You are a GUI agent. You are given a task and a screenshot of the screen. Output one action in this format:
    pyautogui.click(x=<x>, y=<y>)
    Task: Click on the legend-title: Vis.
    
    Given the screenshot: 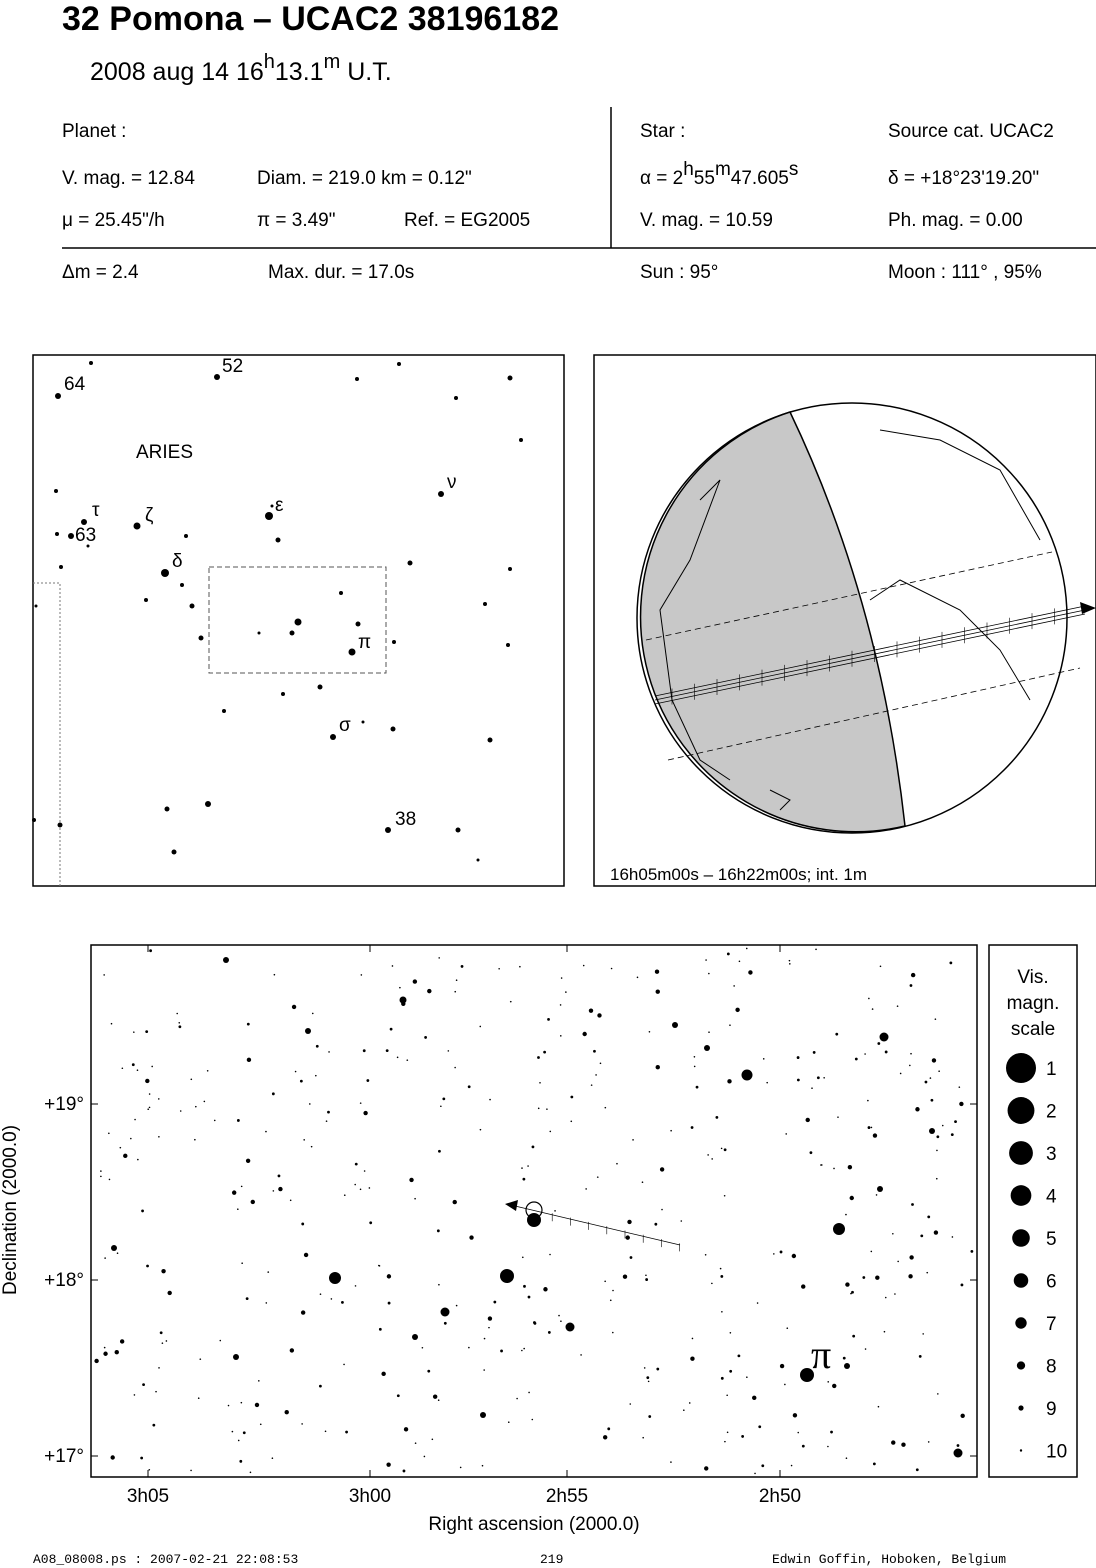 What is the action you would take?
    pyautogui.click(x=1032, y=977)
    